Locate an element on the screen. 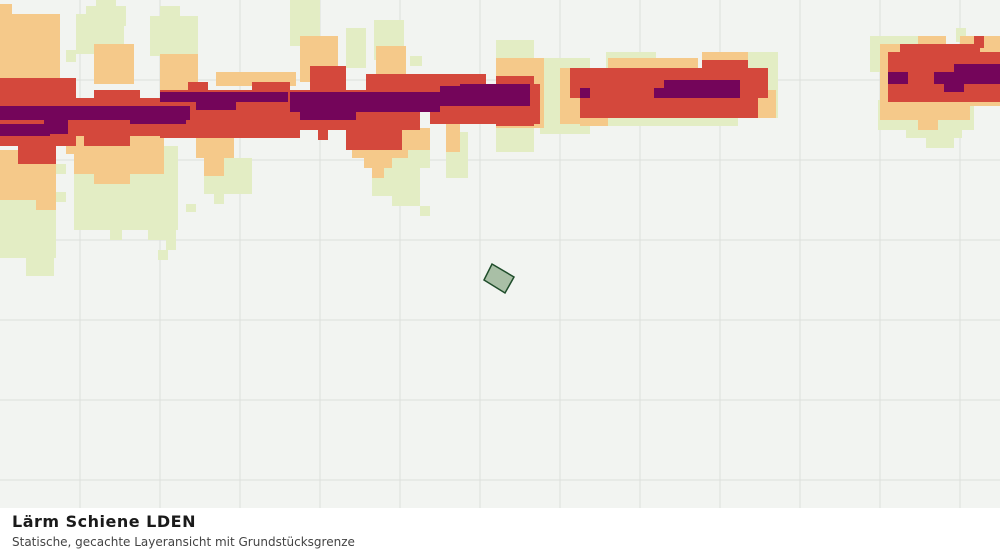 This screenshot has height=560, width=1000. map-title: Lärm Schiene LDEN is located at coordinates (104, 521).